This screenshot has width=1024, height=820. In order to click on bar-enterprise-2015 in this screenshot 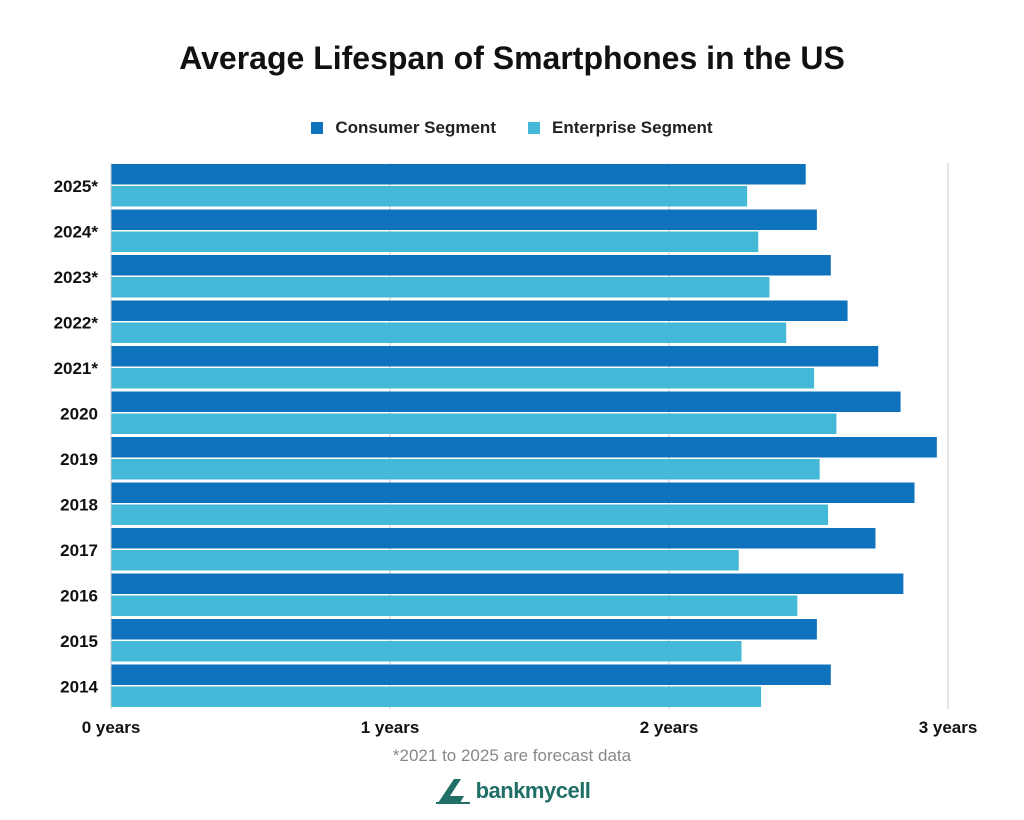, I will do `click(426, 651)`.